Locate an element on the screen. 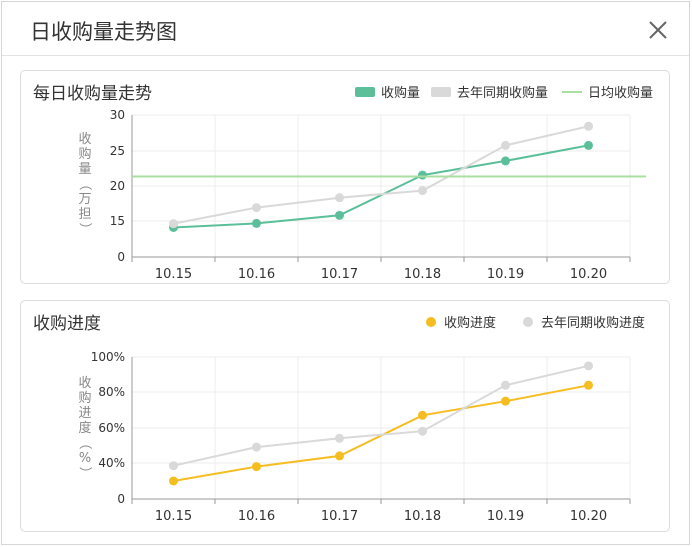 This screenshot has height=547, width=692. dialog-title: 日收购量走势图 is located at coordinates (103, 32).